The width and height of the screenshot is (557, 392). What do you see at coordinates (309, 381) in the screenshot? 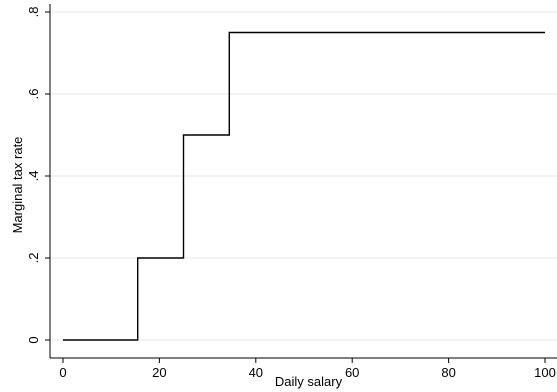
I see `x-axis-title: Daily salary` at bounding box center [309, 381].